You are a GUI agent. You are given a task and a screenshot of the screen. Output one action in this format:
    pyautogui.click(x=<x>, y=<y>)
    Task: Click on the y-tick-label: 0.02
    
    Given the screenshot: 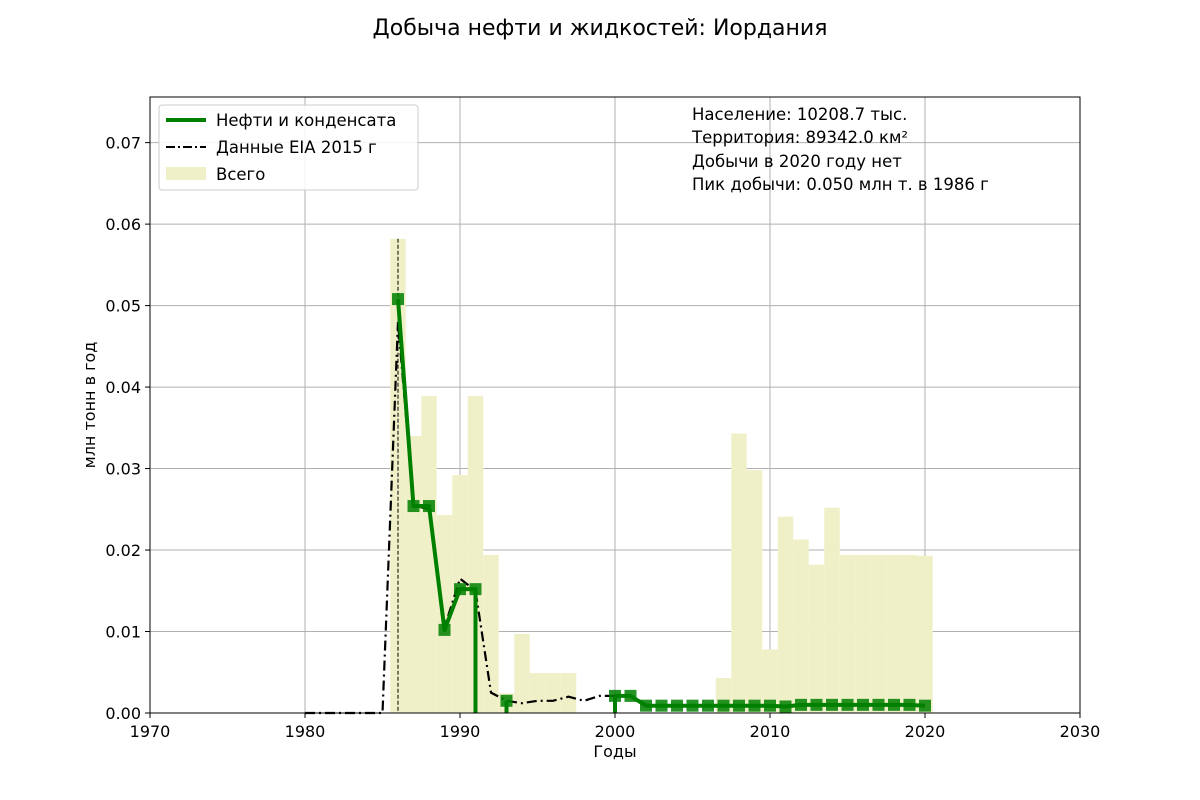 What is the action you would take?
    pyautogui.click(x=123, y=550)
    